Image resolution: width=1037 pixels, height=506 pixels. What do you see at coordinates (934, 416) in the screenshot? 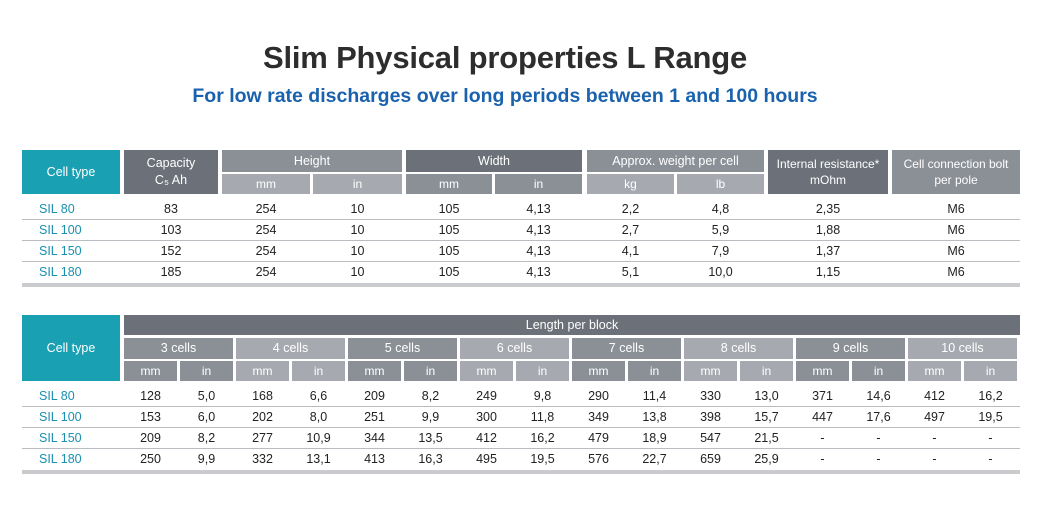
I see `table-cell: 497` at bounding box center [934, 416].